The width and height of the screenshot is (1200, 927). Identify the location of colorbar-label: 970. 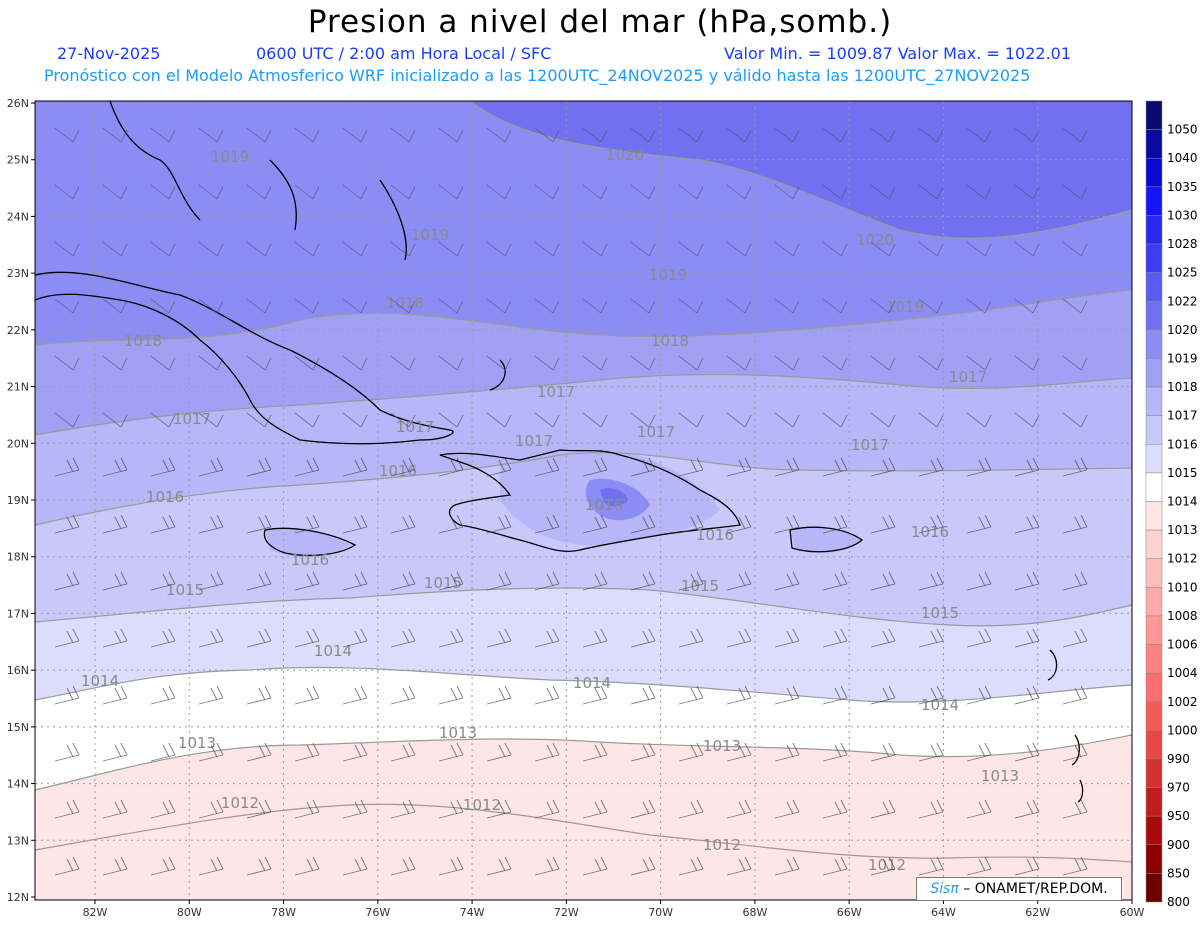
(1178, 788).